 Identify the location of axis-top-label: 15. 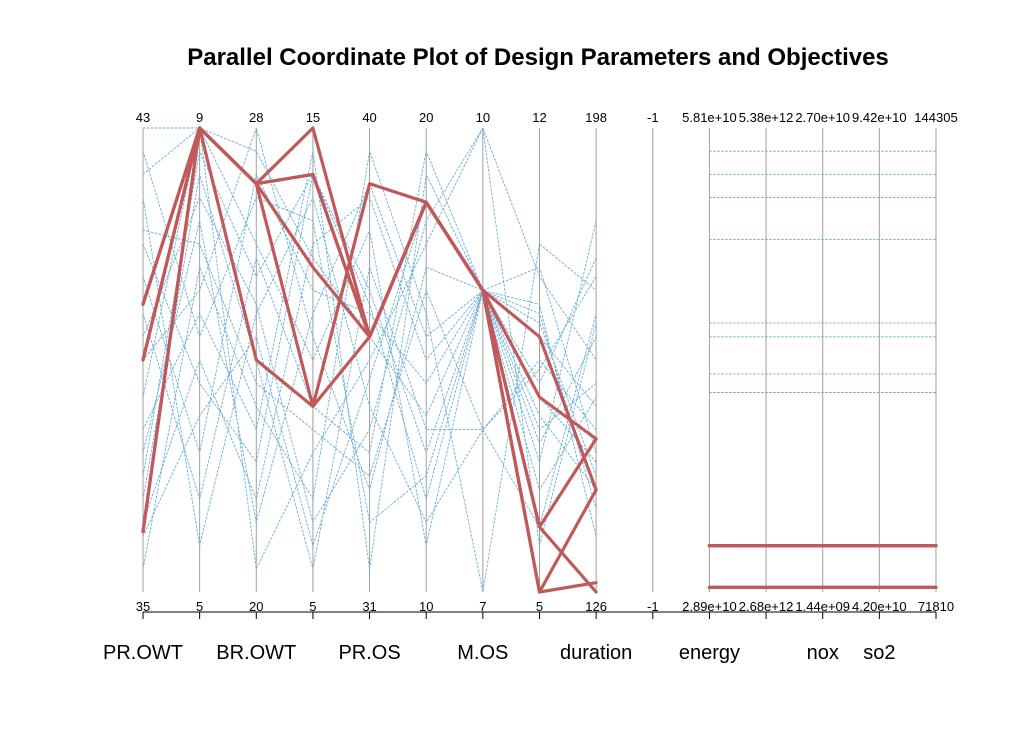
(313, 117).